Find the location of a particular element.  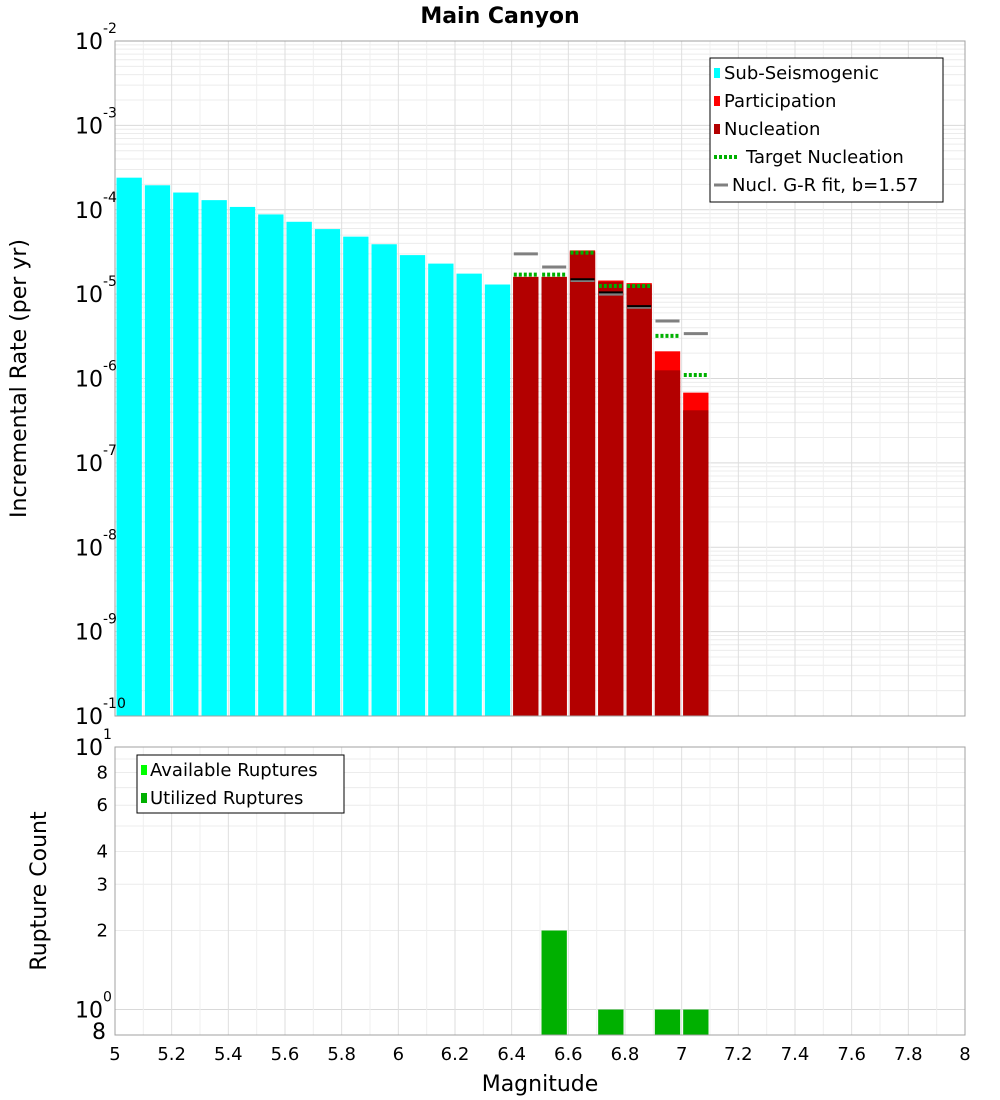

rate-legend-entry: Sub-Seismogenic is located at coordinates (796, 73).